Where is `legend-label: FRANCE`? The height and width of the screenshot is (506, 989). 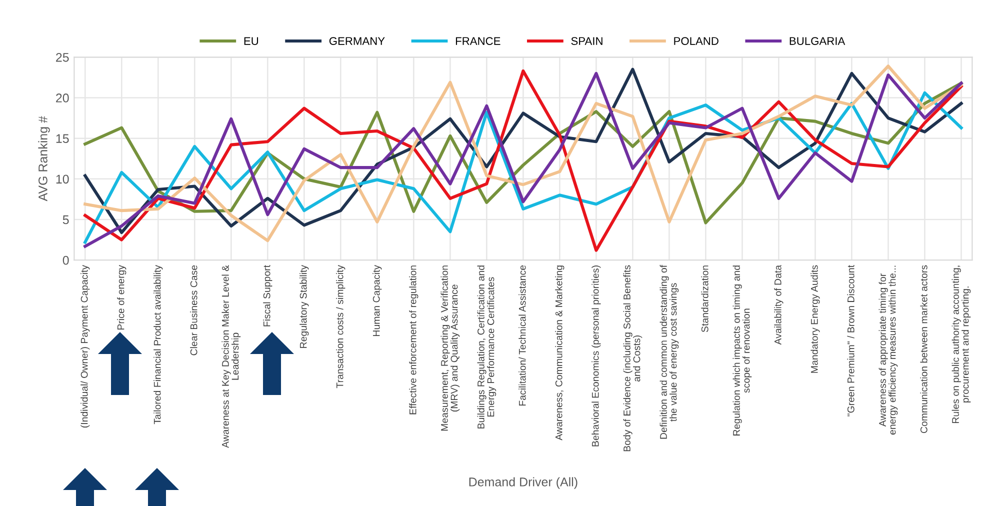 legend-label: FRANCE is located at coordinates (478, 41).